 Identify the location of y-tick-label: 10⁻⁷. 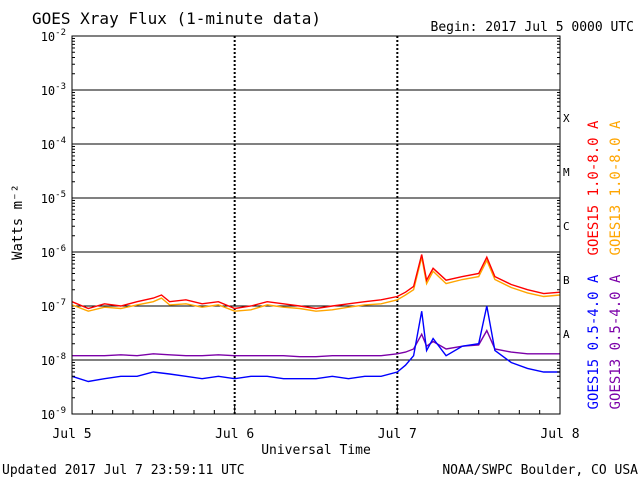
(53, 306).